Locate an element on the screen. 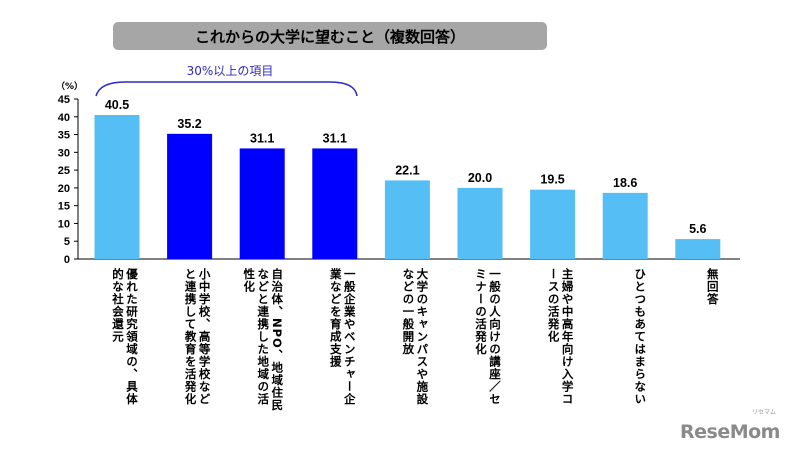 This screenshot has height=456, width=791. y-tick-label: 0 is located at coordinates (67, 260).